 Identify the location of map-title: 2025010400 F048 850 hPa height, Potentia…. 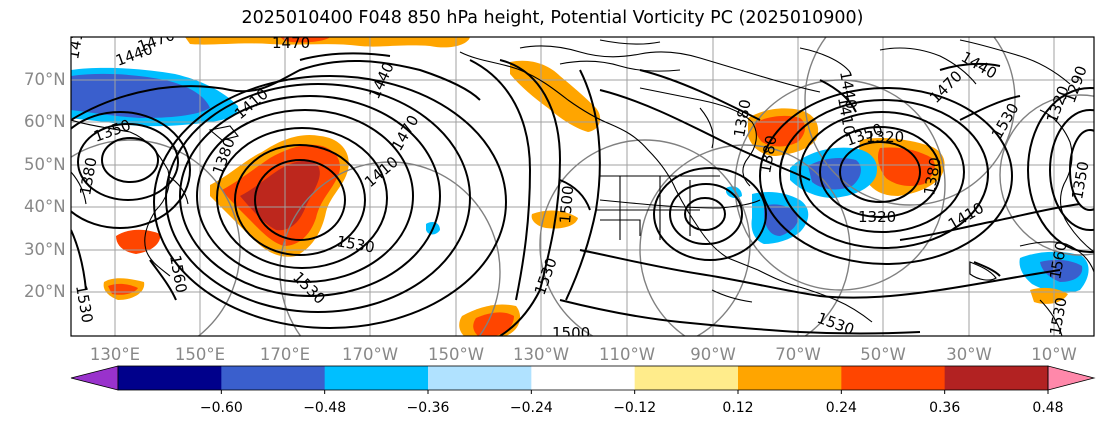
(552, 18).